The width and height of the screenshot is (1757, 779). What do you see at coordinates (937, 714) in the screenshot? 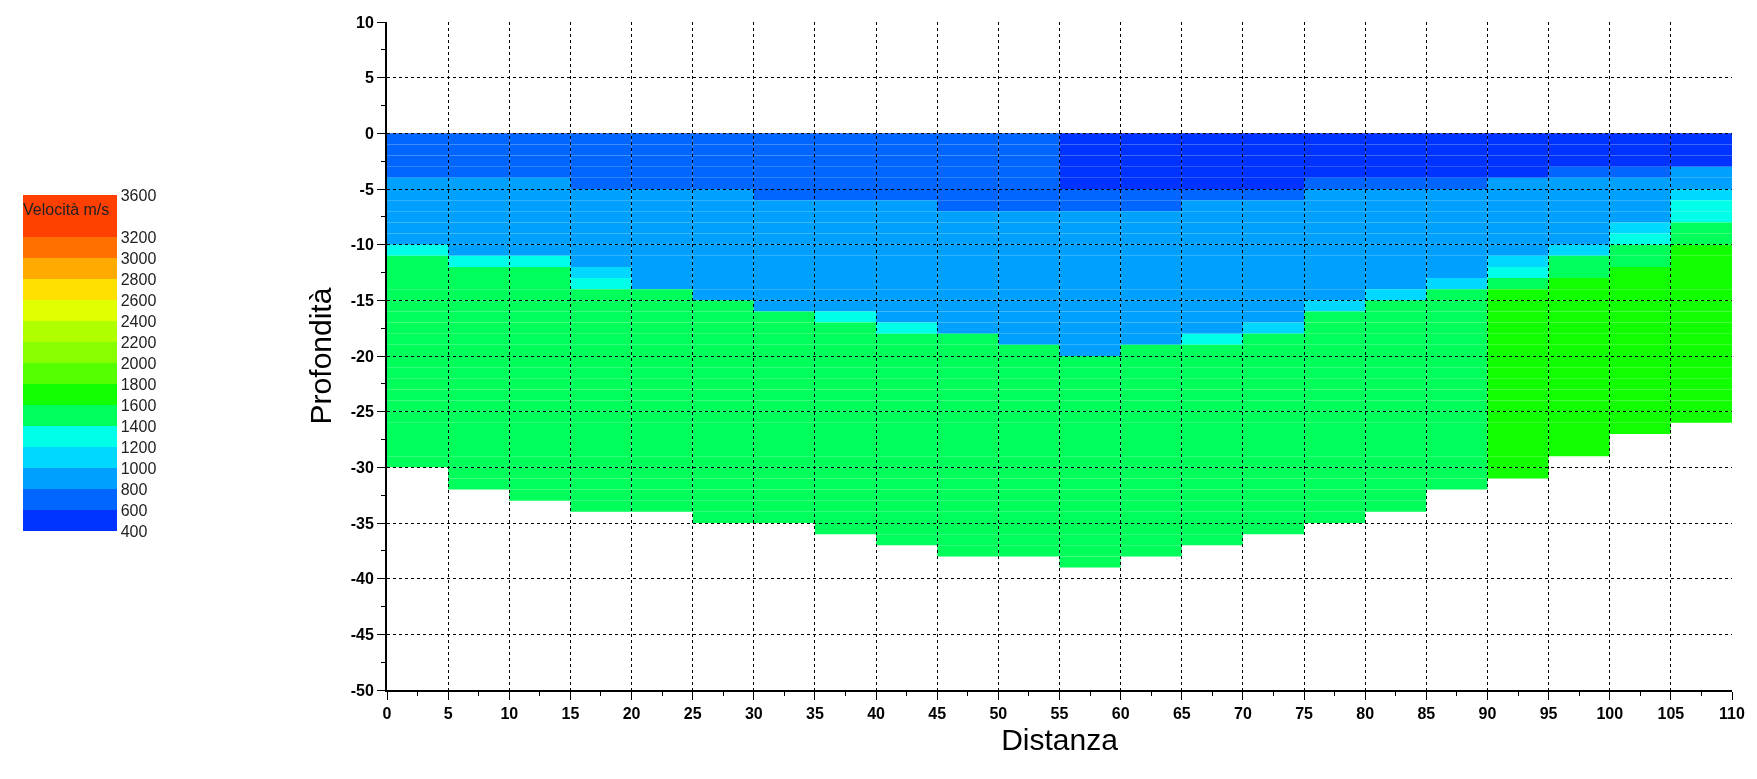
I see `x-tick-label: 45` at bounding box center [937, 714].